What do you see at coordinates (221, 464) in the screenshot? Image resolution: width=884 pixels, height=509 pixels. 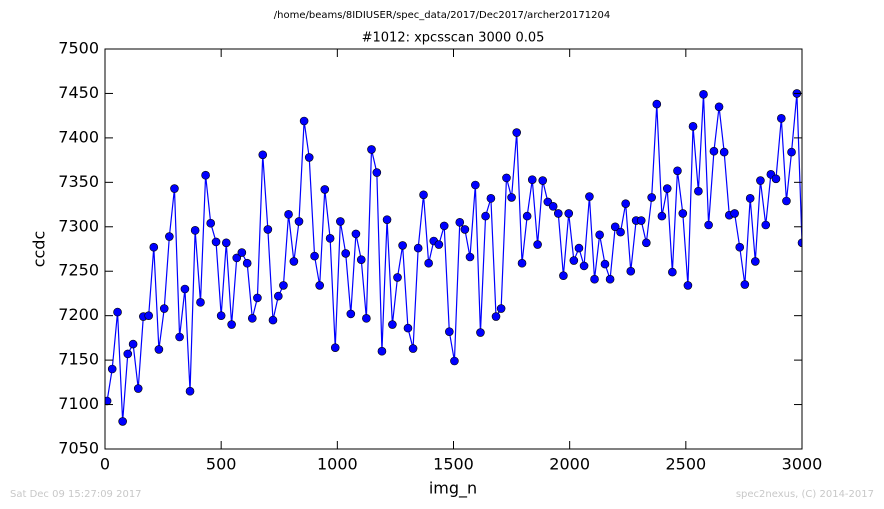 I see `x-tick-label: 500` at bounding box center [221, 464].